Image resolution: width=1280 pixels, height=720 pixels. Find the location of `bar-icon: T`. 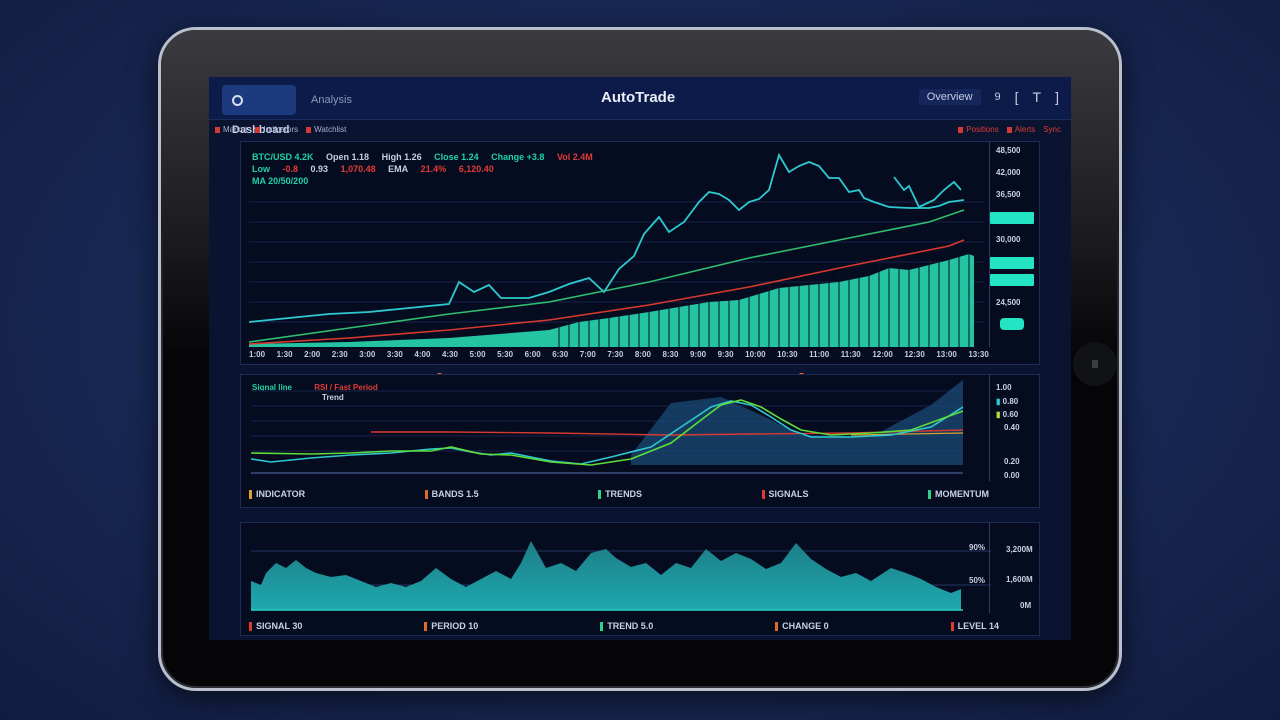

bar-icon: T is located at coordinates (1037, 97).